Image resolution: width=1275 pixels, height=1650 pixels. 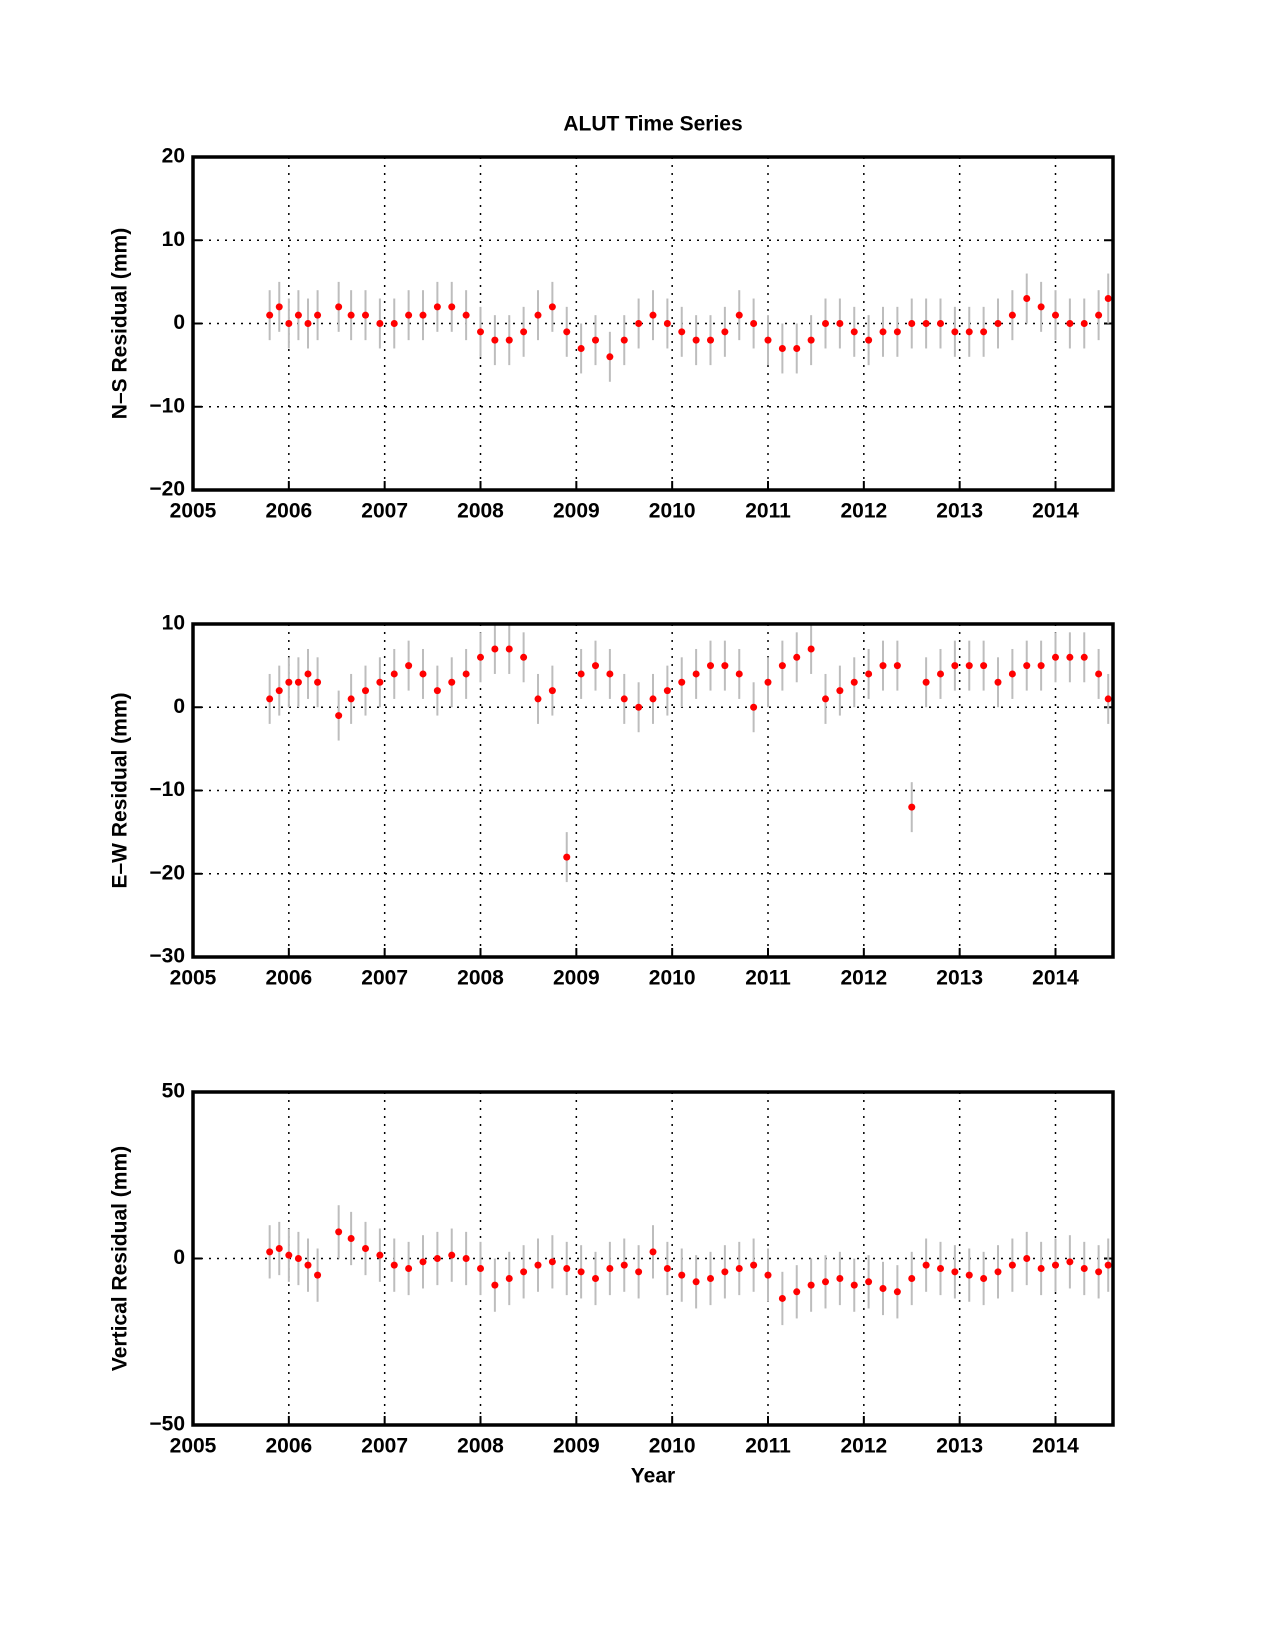 What do you see at coordinates (653, 1476) in the screenshot?
I see `x-axis-label: Year` at bounding box center [653, 1476].